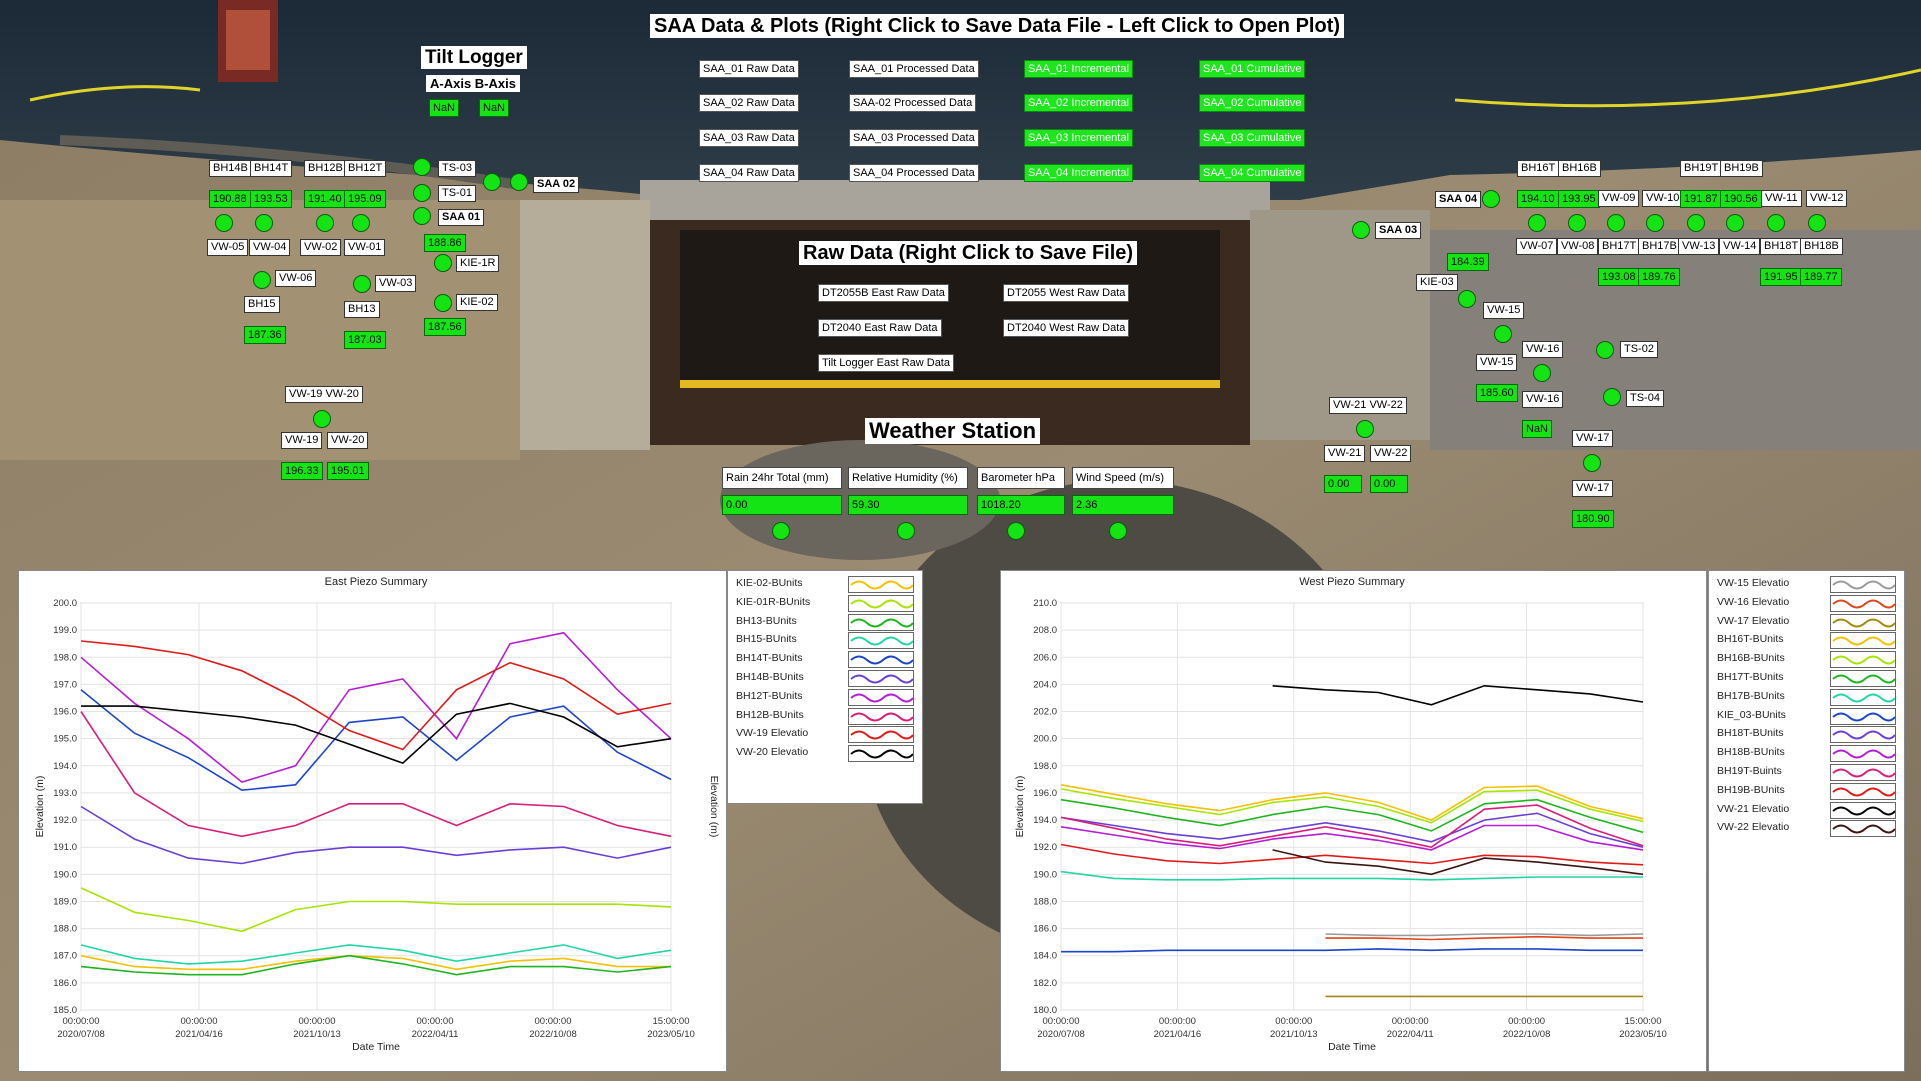 Image resolution: width=1921 pixels, height=1081 pixels. What do you see at coordinates (1078, 138) in the screenshot?
I see `saa03-incremental-link: SAA_03 Incremental` at bounding box center [1078, 138].